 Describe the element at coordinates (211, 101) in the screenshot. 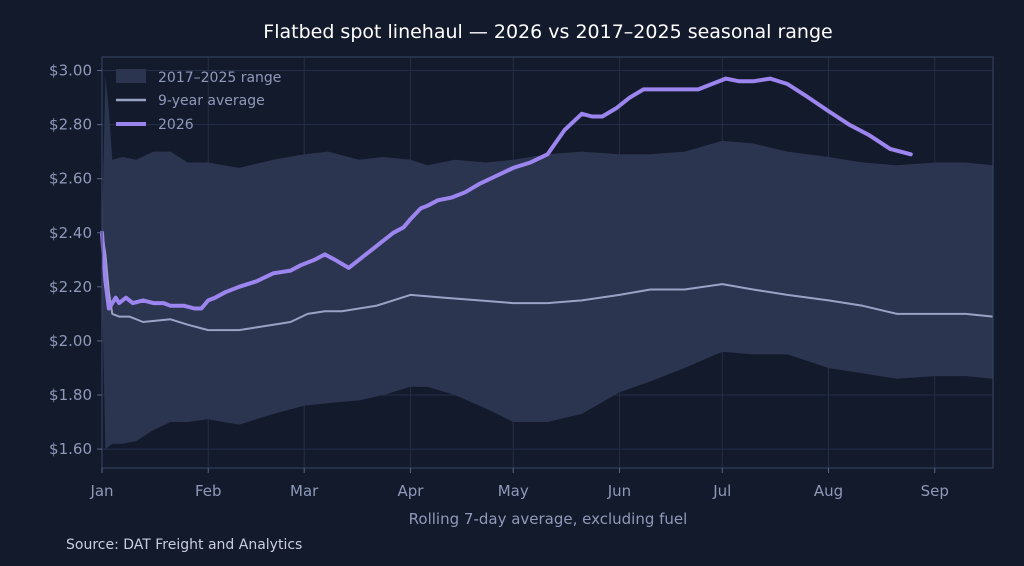

I see `legend-label-average: 9-year average` at that location.